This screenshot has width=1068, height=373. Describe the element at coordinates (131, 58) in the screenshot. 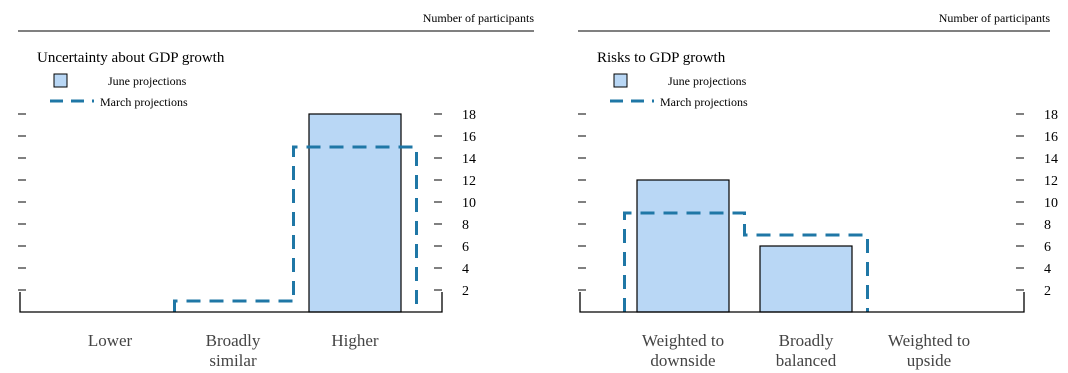

I see `chart-title: Uncertainty about GDP growth` at that location.